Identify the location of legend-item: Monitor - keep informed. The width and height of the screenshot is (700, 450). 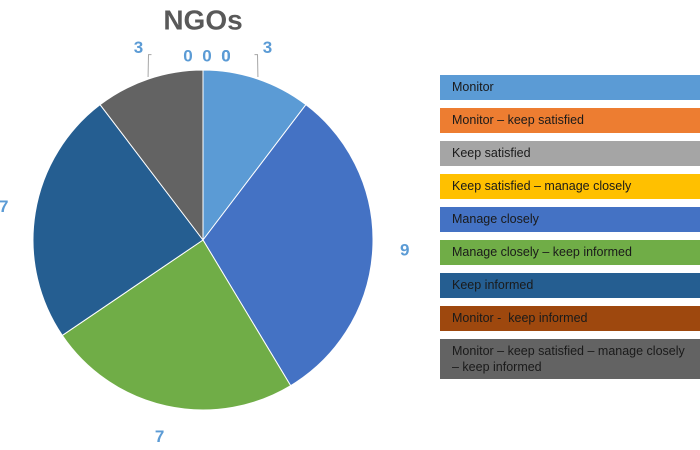
(570, 318).